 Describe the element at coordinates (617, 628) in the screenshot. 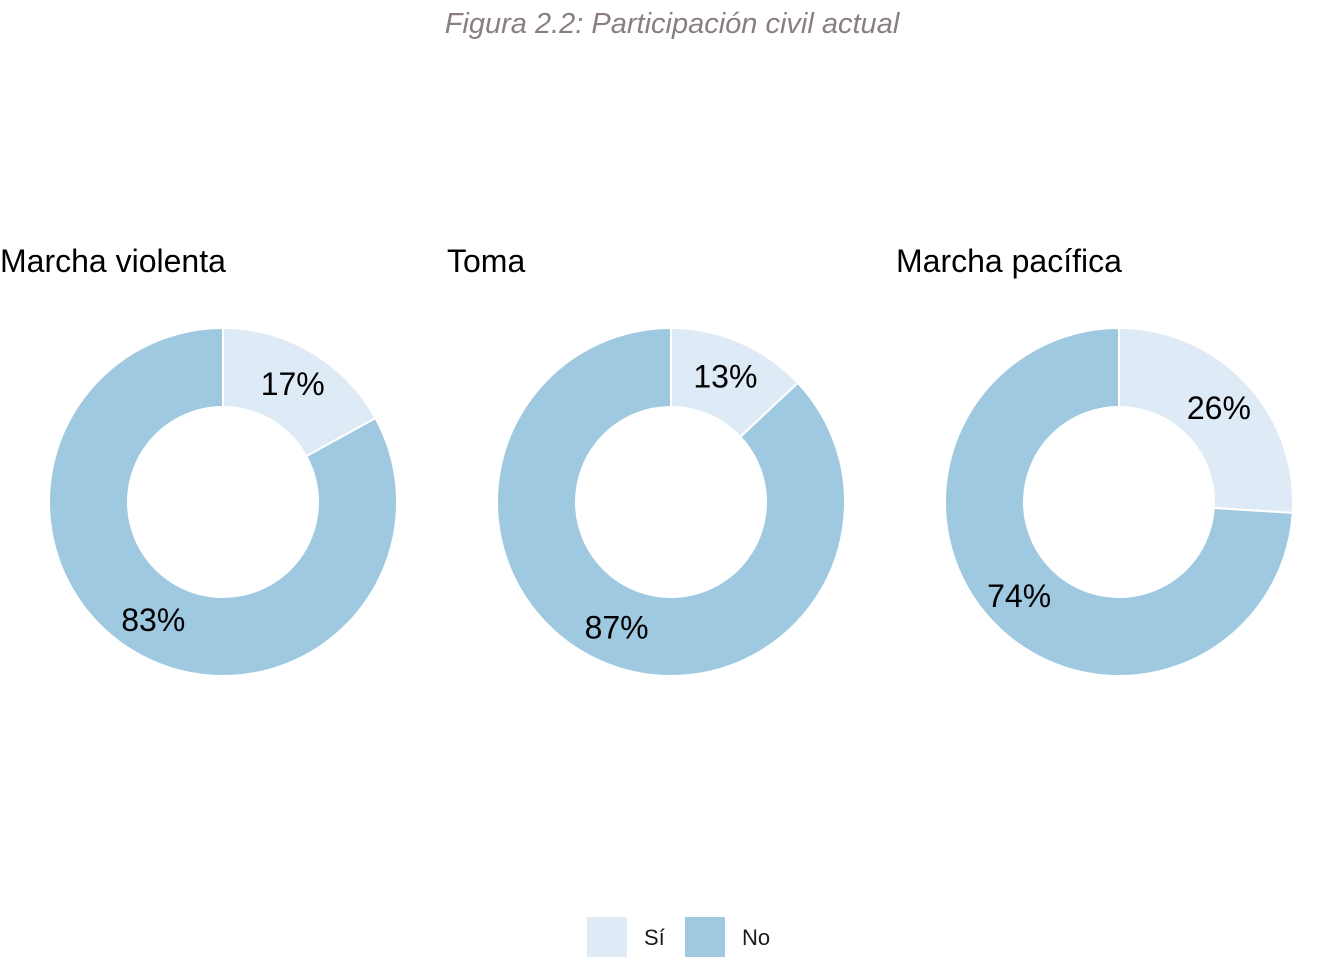

I see `slice-label-no: 87%` at that location.